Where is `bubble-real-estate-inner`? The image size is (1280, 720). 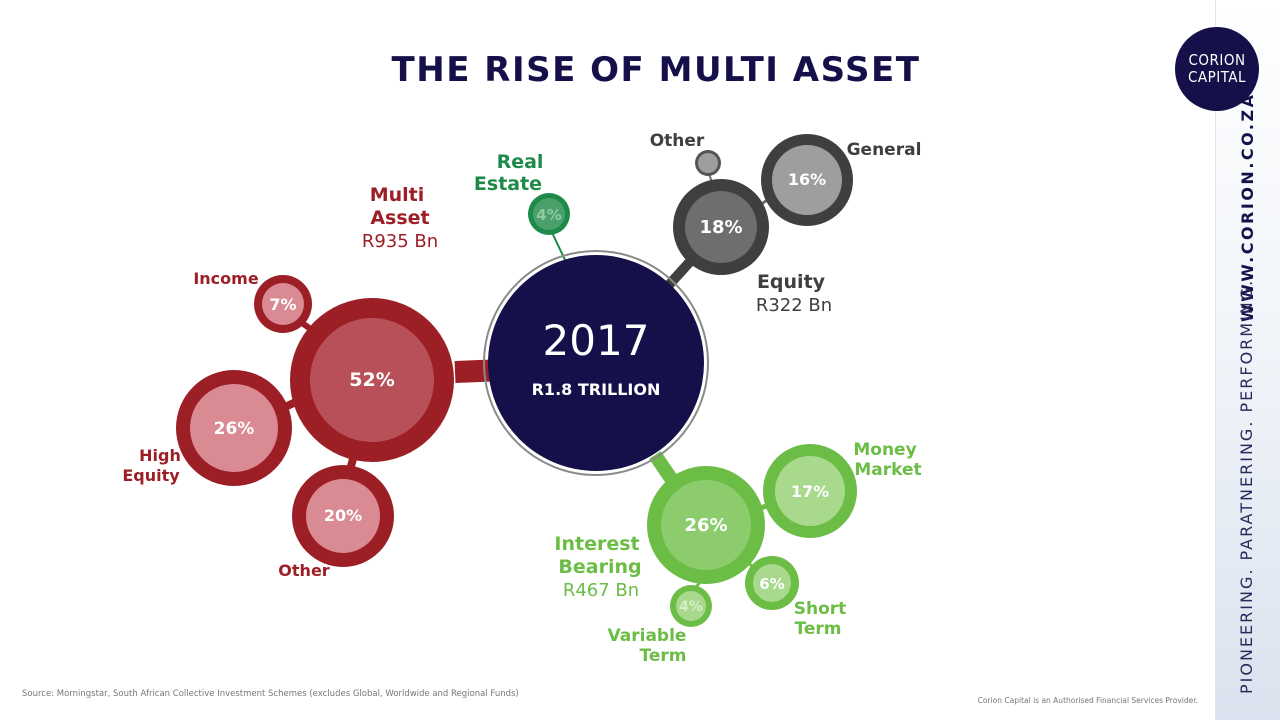
bubble-real-estate-inner is located at coordinates (549, 214).